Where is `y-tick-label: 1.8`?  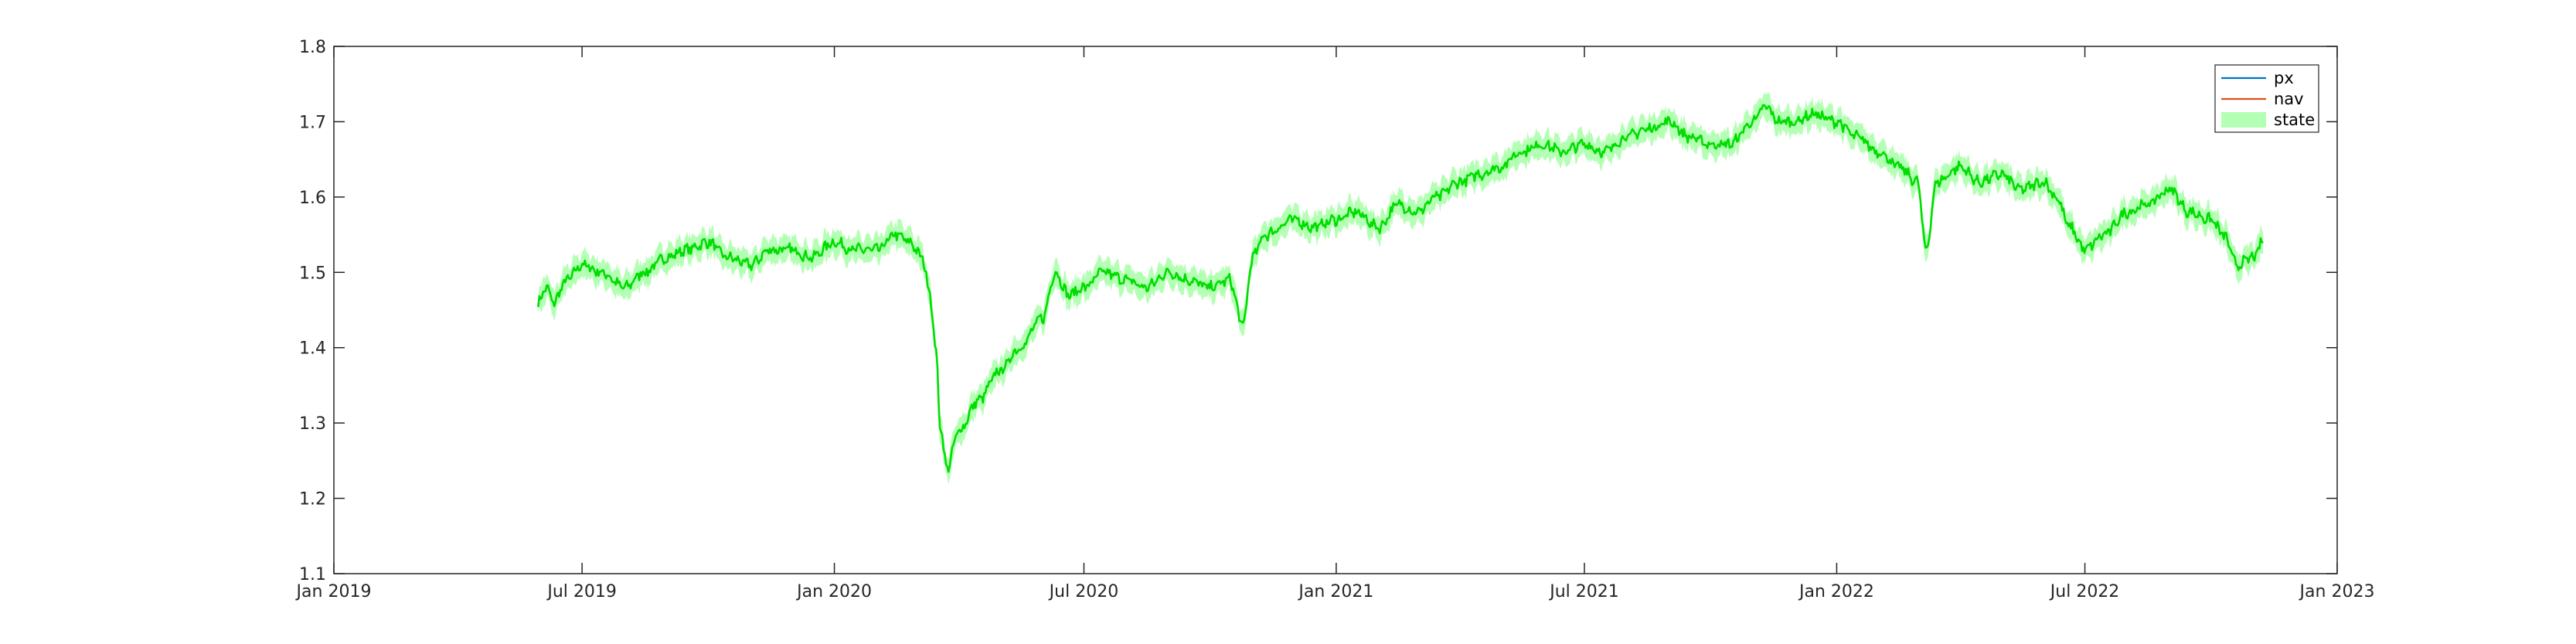 y-tick-label: 1.8 is located at coordinates (312, 47).